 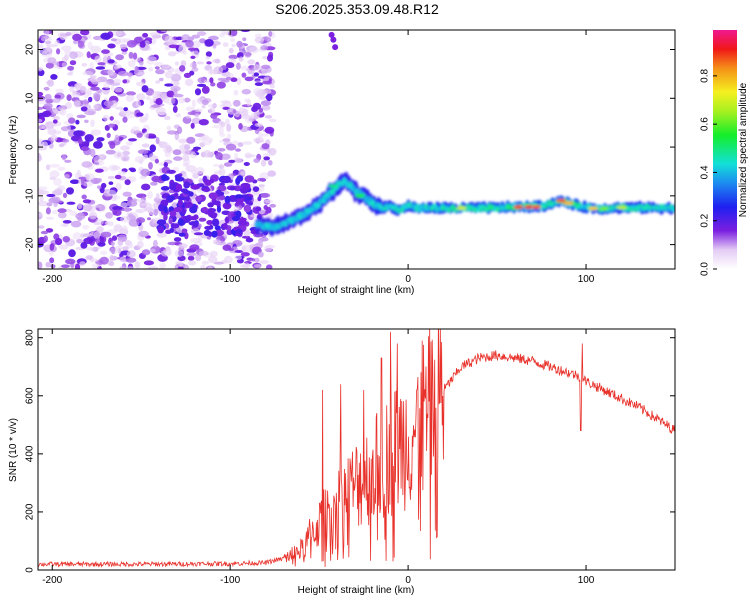 What do you see at coordinates (673, 208) in the screenshot?
I see `spec-ridge-core` at bounding box center [673, 208].